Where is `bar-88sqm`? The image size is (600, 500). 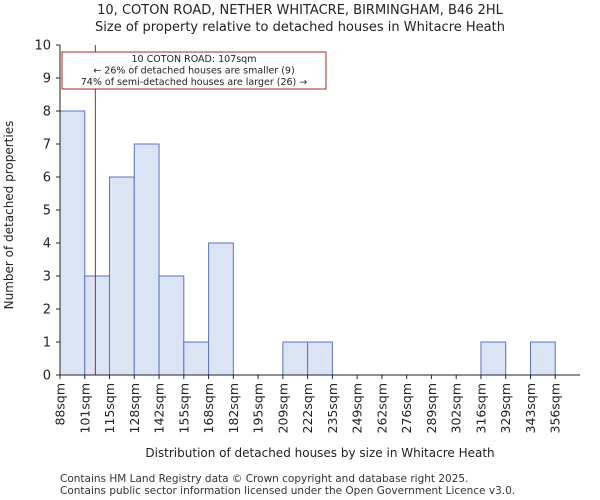
bar-88sqm is located at coordinates (72, 243).